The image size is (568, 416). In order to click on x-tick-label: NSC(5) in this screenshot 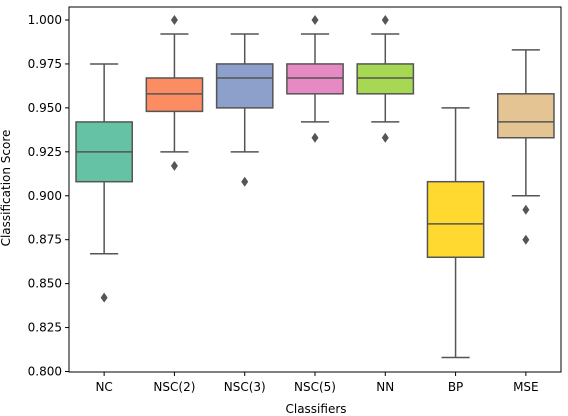, I will do `click(315, 387)`.